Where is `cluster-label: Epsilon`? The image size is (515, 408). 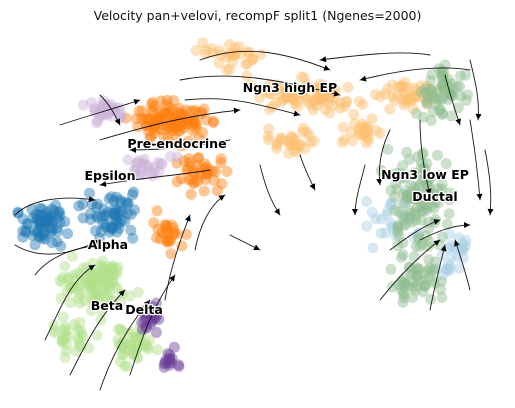 cluster-label: Epsilon is located at coordinates (110, 175).